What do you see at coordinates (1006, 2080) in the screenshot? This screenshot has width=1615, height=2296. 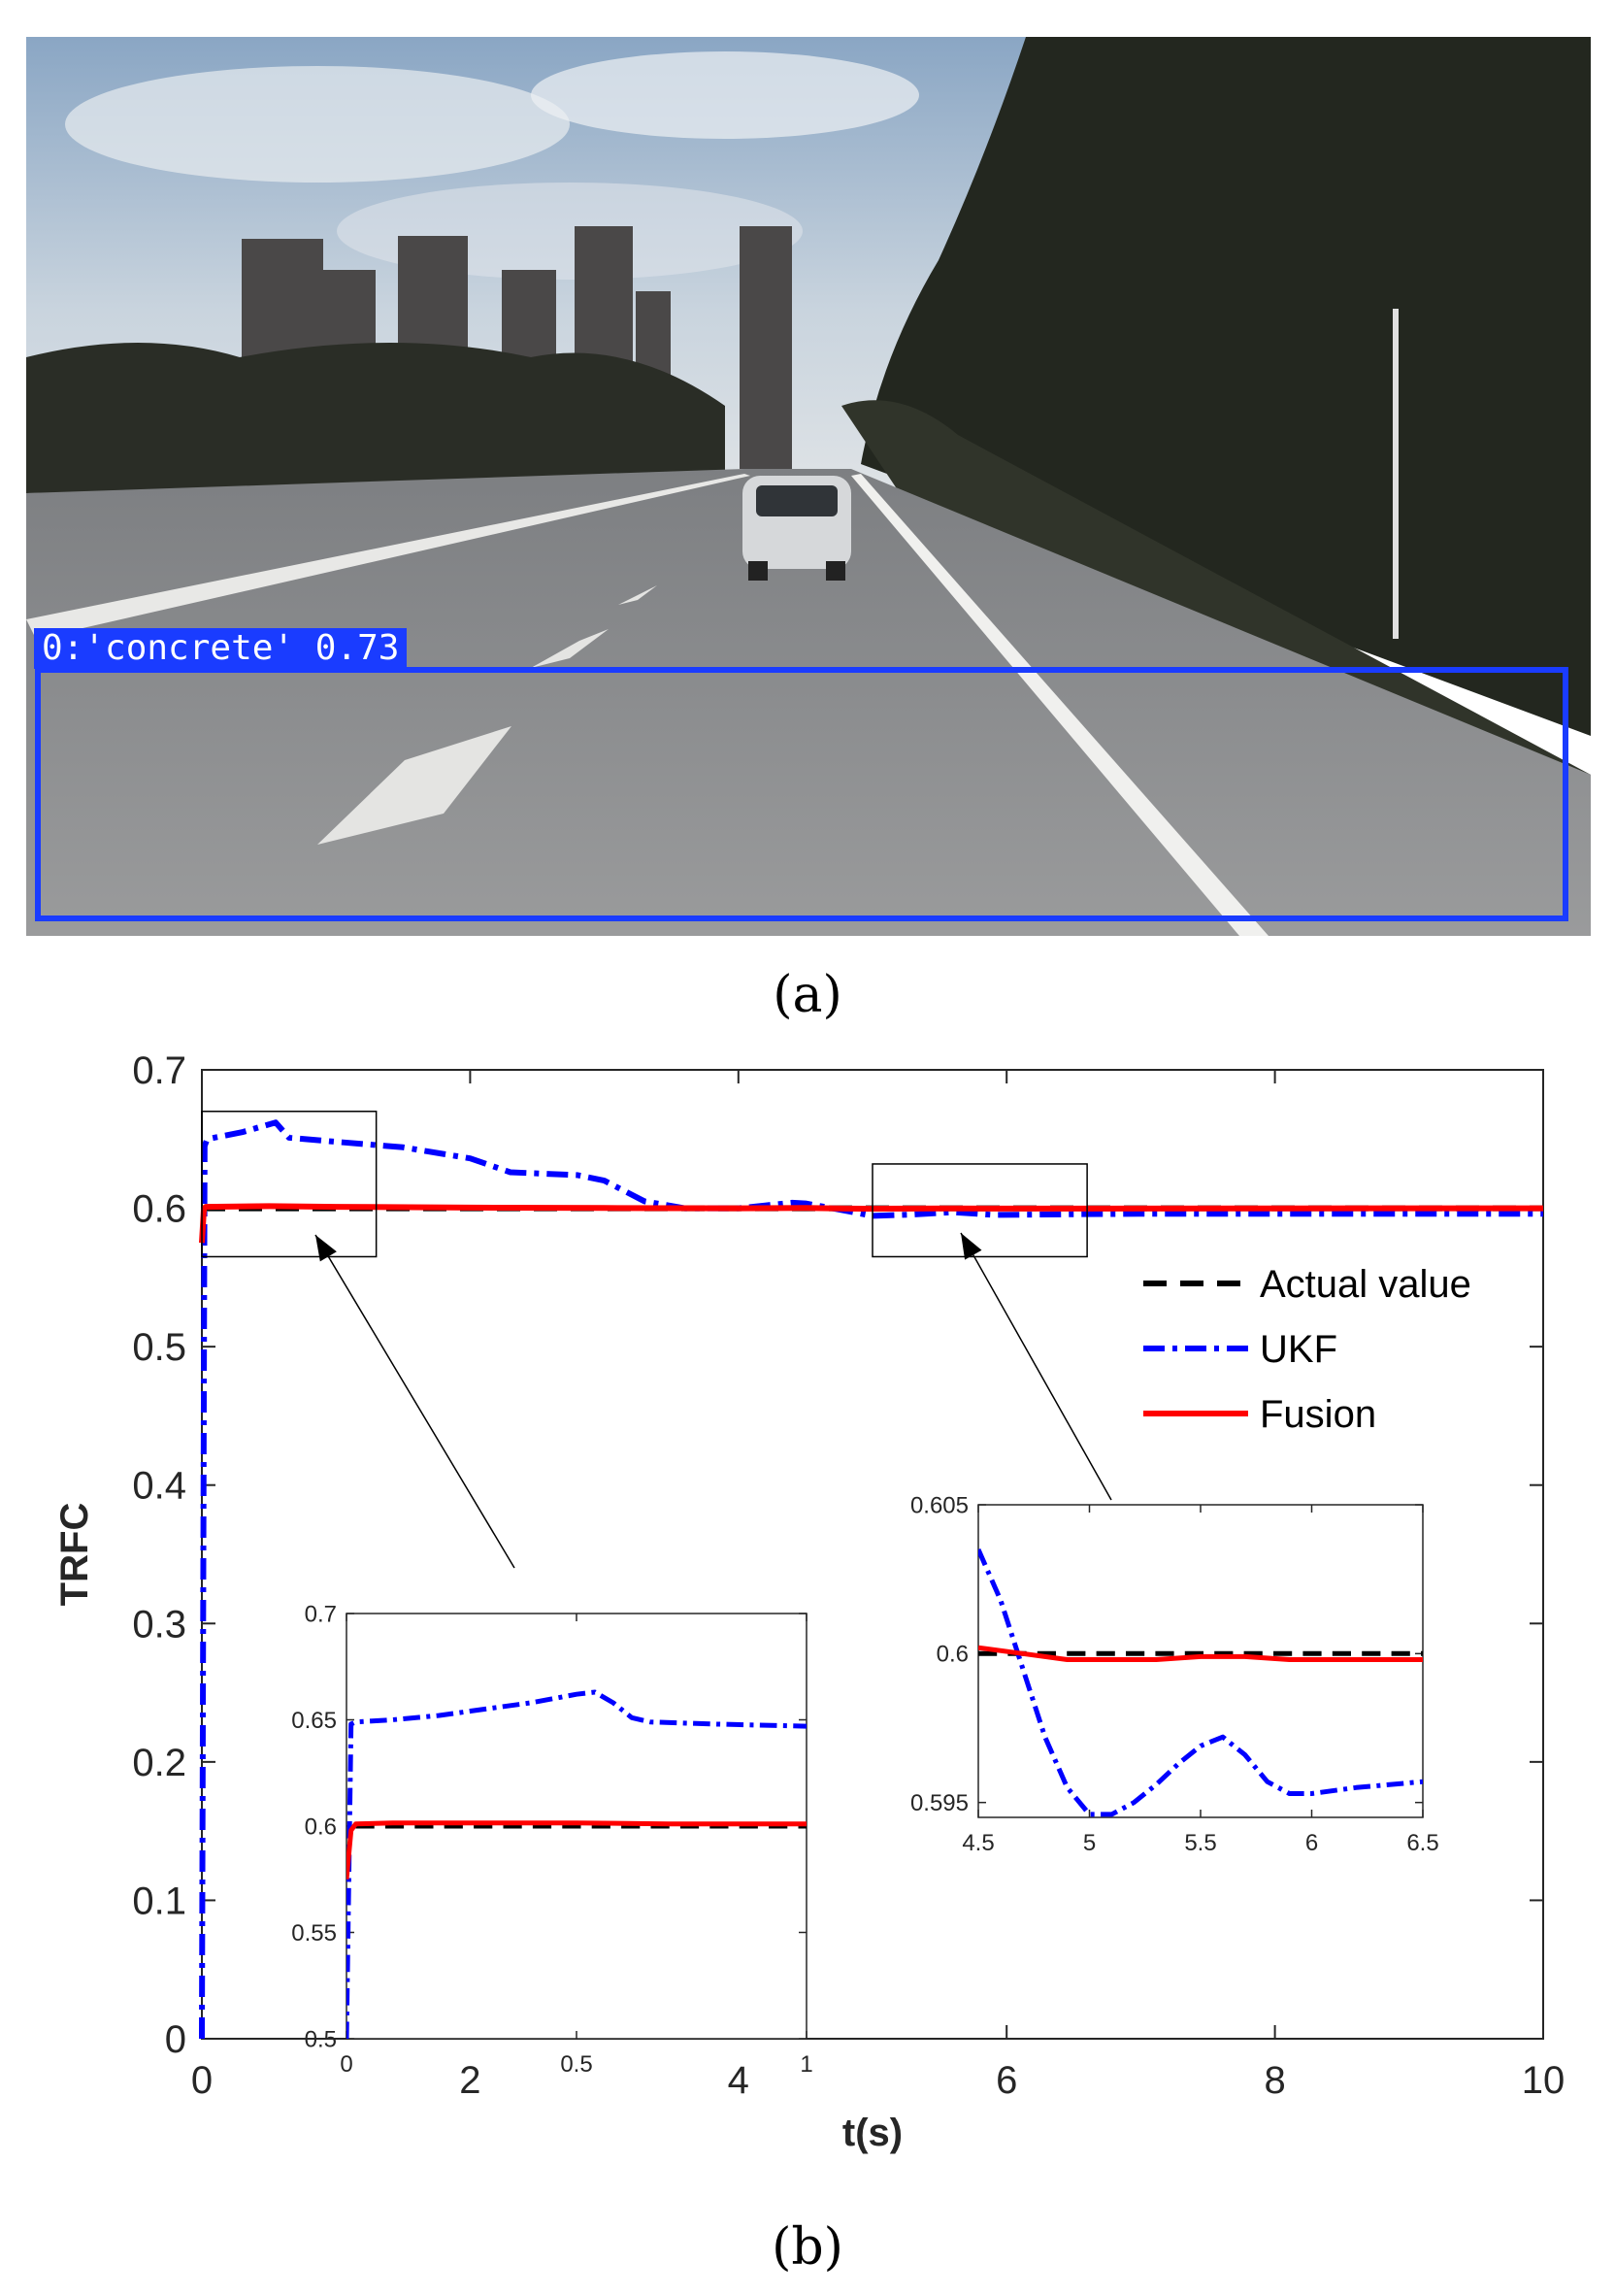 I see `main-x-tick-label: 6` at bounding box center [1006, 2080].